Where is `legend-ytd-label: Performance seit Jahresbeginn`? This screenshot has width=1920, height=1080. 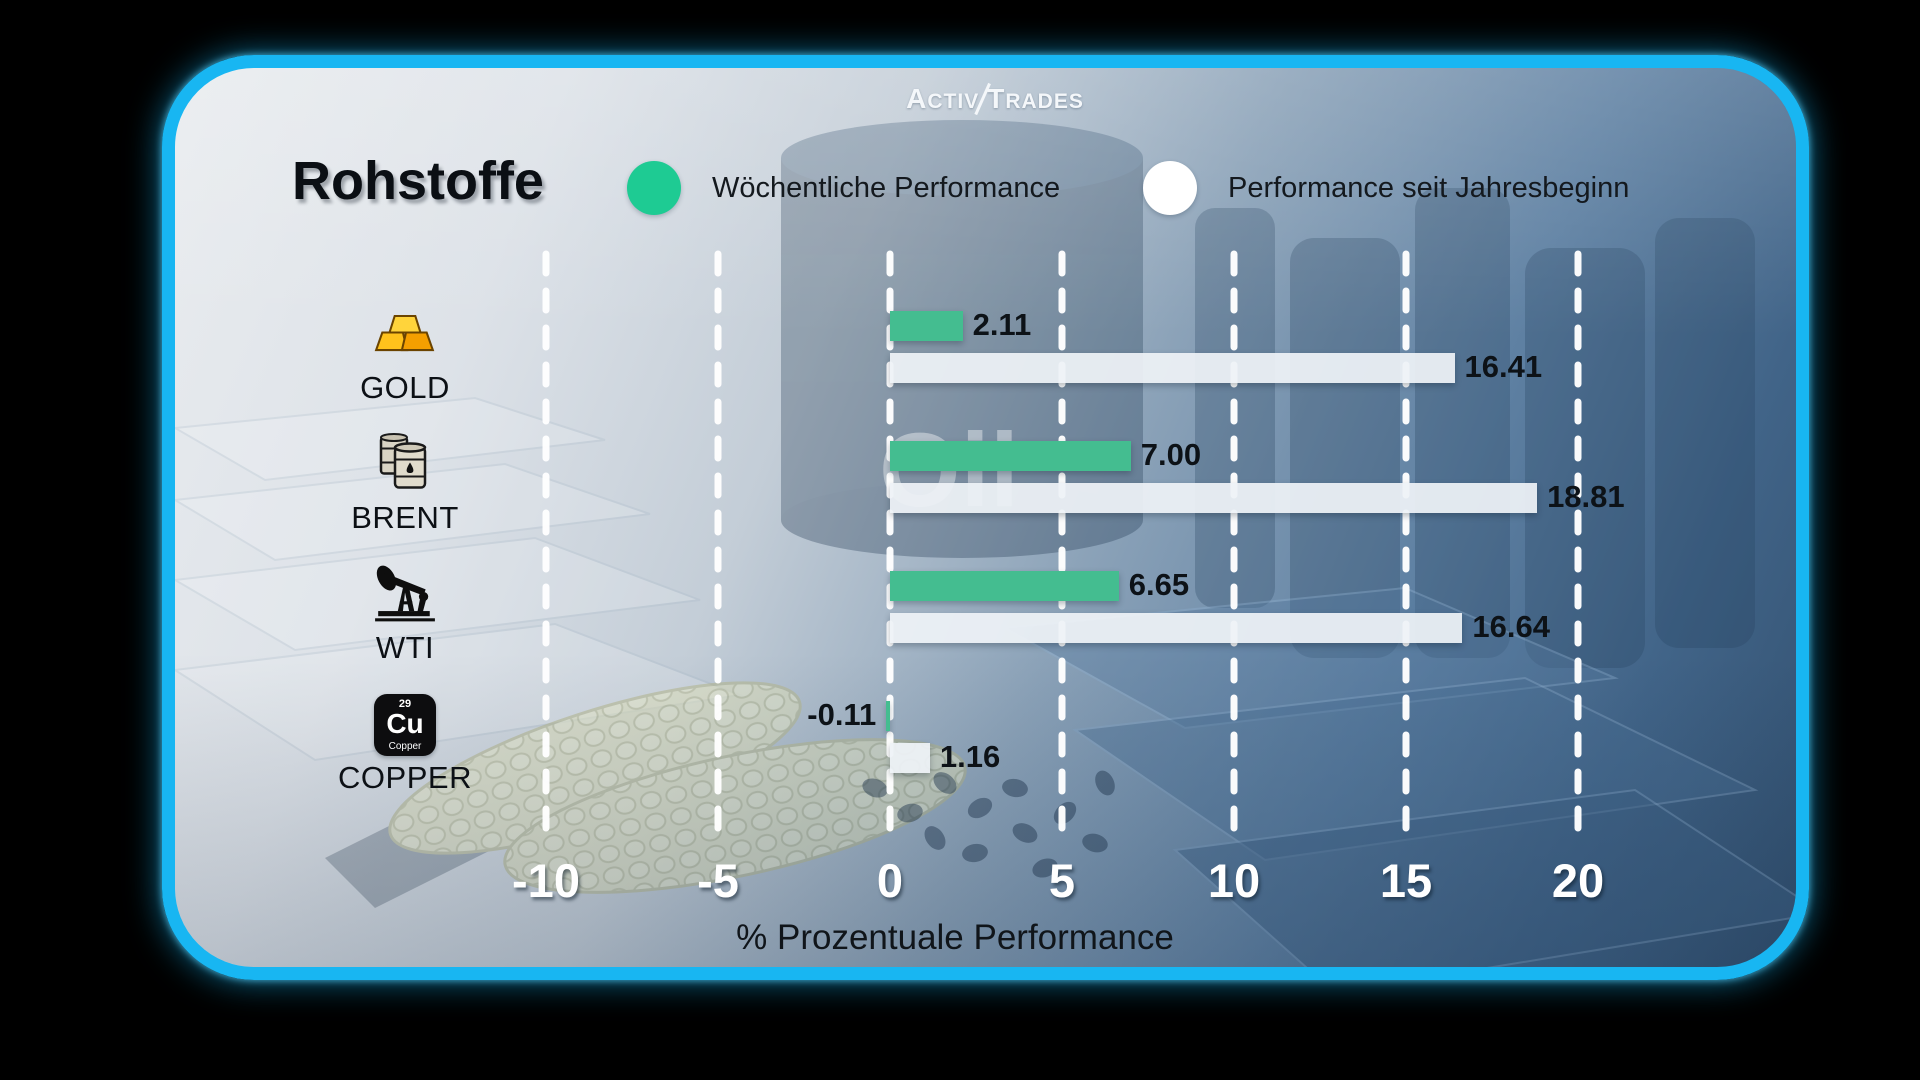
legend-ytd-label: Performance seit Jahresbeginn is located at coordinates (1429, 188).